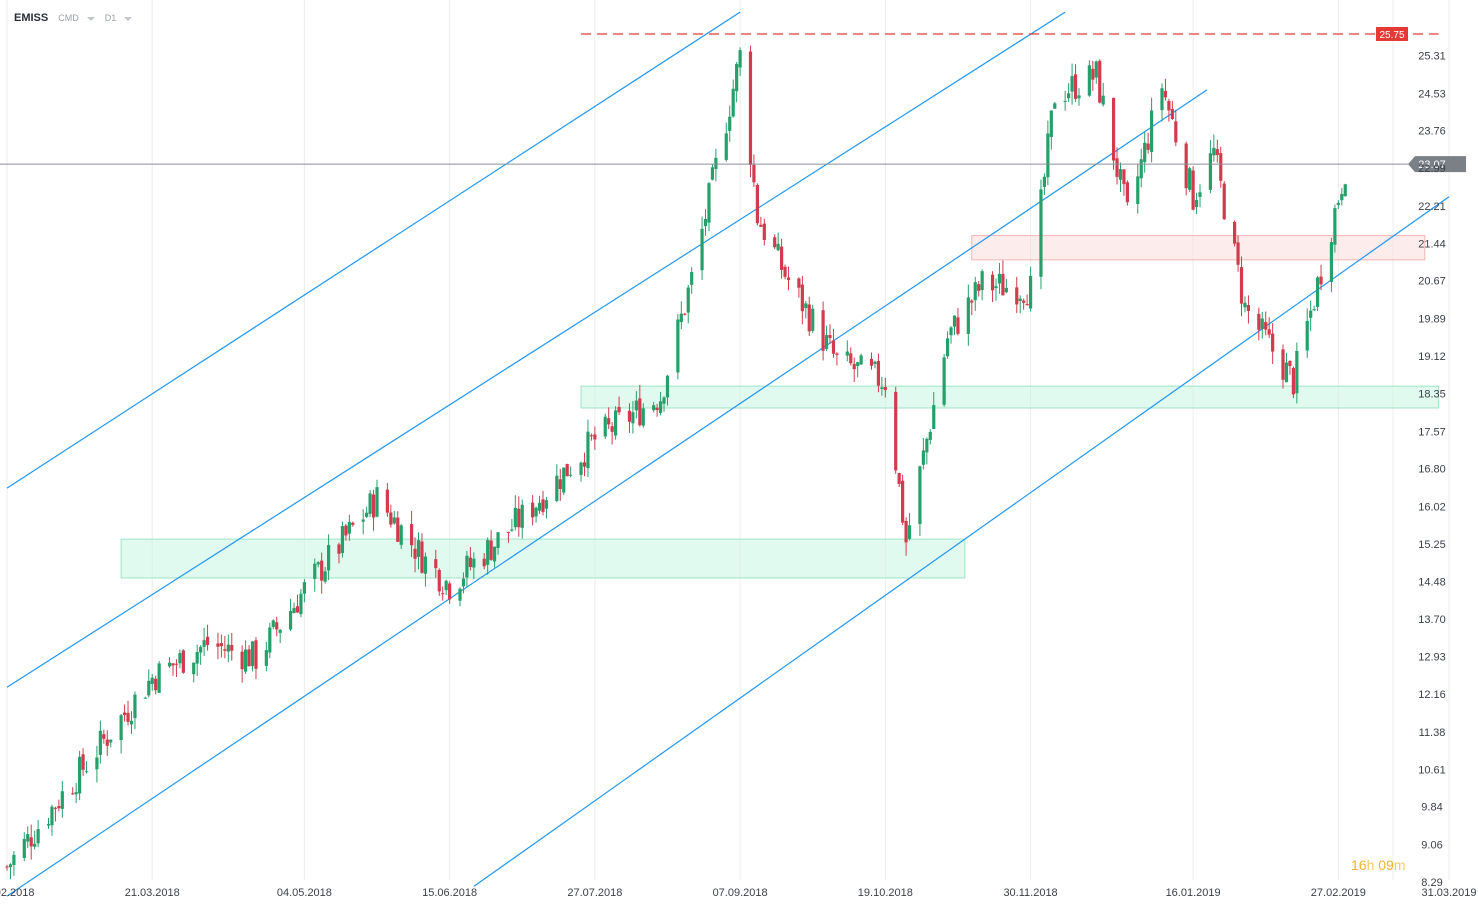  Describe the element at coordinates (1432, 770) in the screenshot. I see `y-tick-label: 10.61` at that location.